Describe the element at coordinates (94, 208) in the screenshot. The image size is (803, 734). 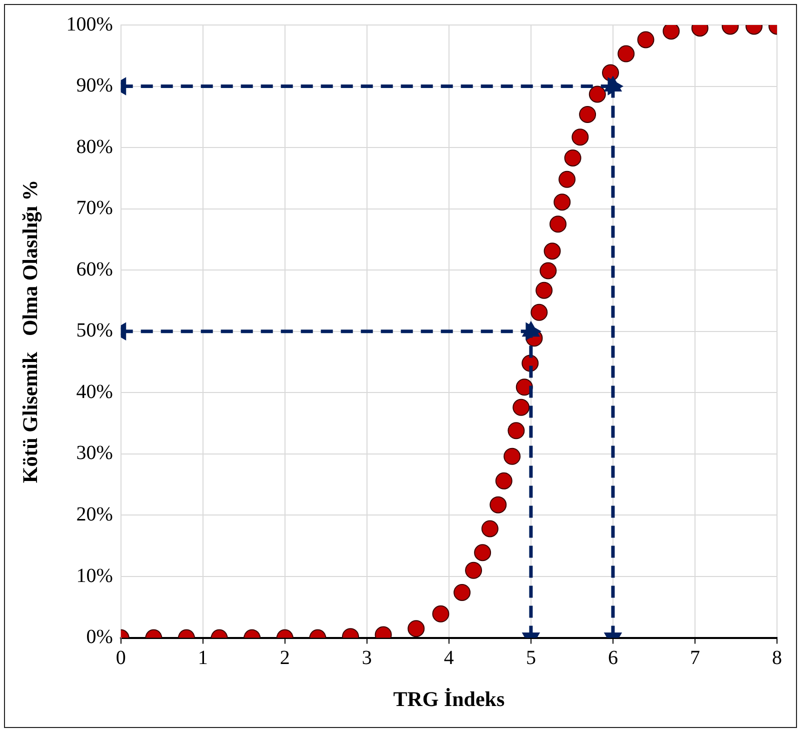
I see `y-tick-label: 70%` at that location.